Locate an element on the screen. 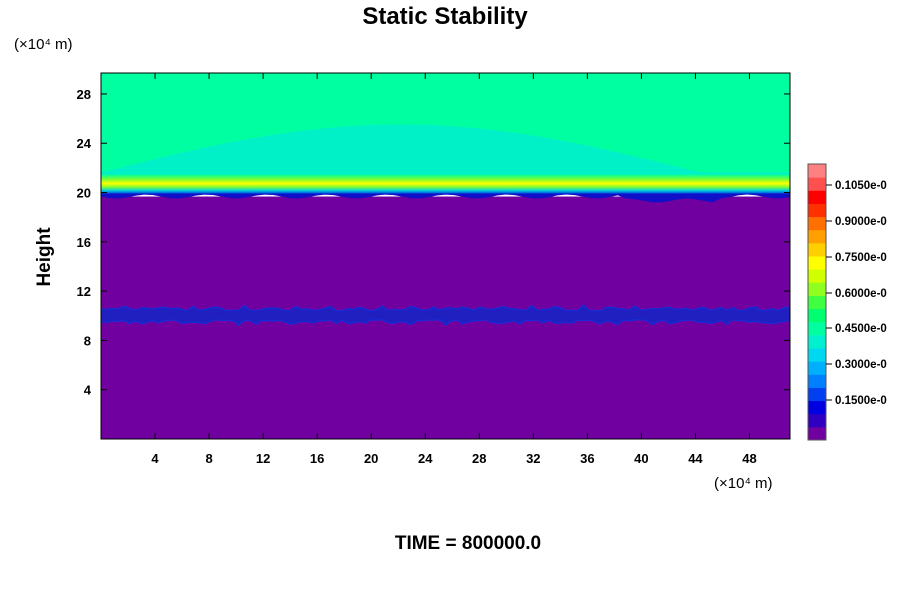 Image resolution: width=900 pixels, height=600 pixels. y-tick-label: 28 is located at coordinates (84, 94).